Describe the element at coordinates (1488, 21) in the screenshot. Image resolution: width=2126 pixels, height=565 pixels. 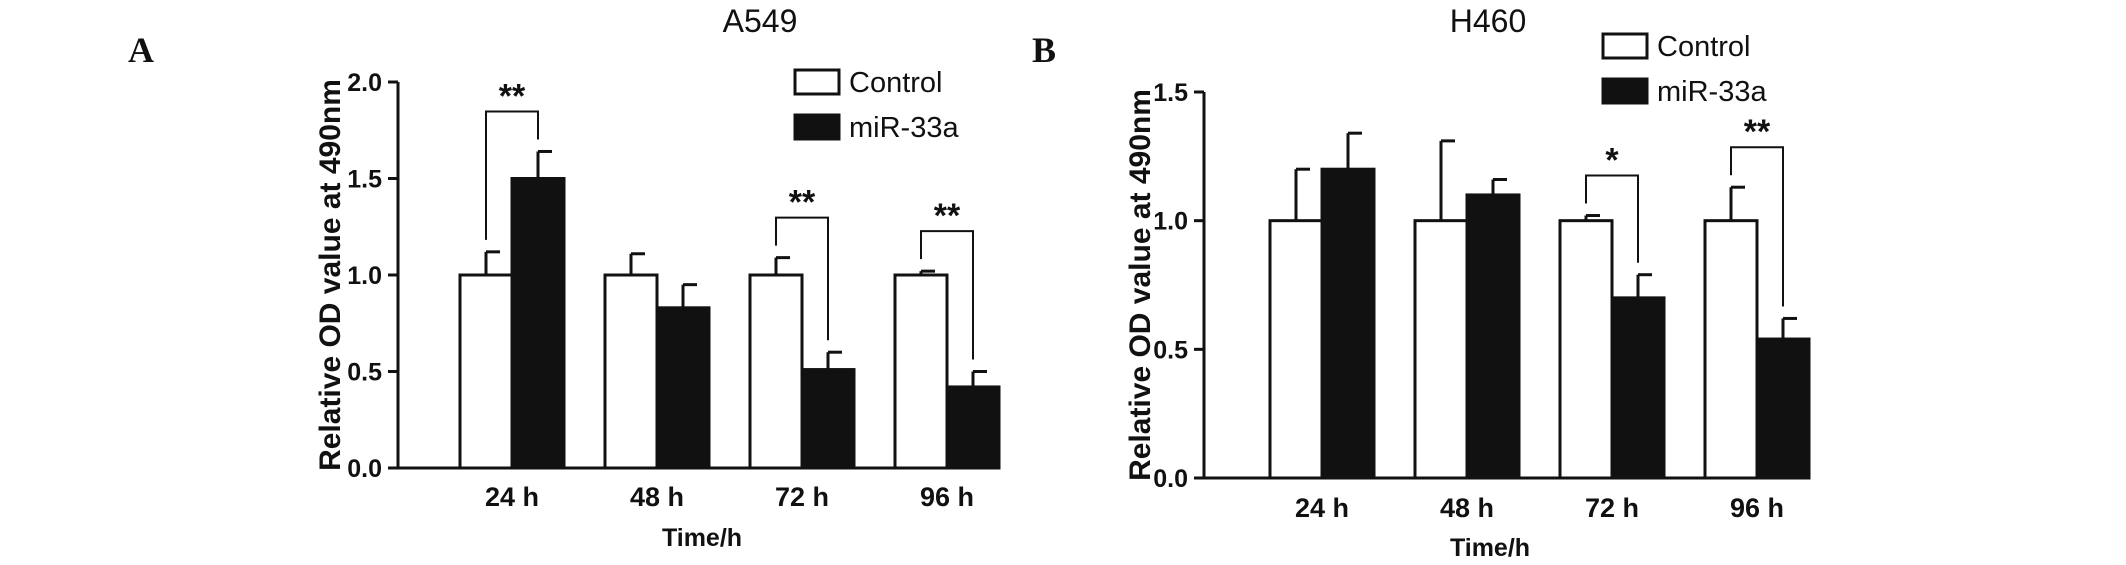
I see `panel-b-title: H460` at that location.